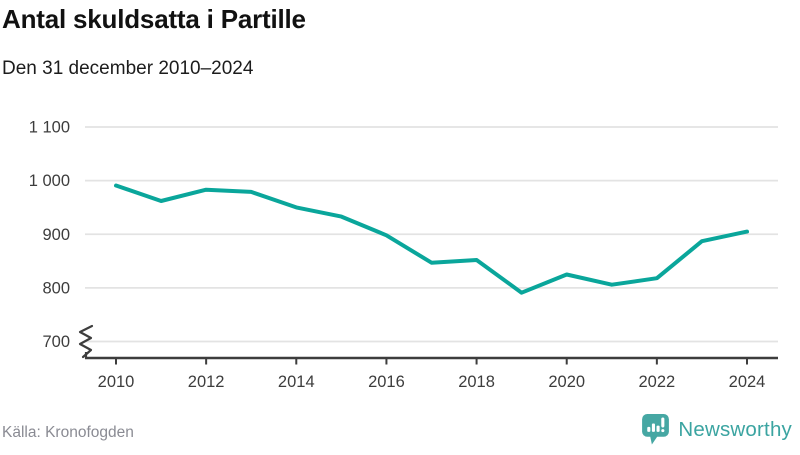  What do you see at coordinates (735, 429) in the screenshot?
I see `newsworthy-wordmark: Newsworthy` at bounding box center [735, 429].